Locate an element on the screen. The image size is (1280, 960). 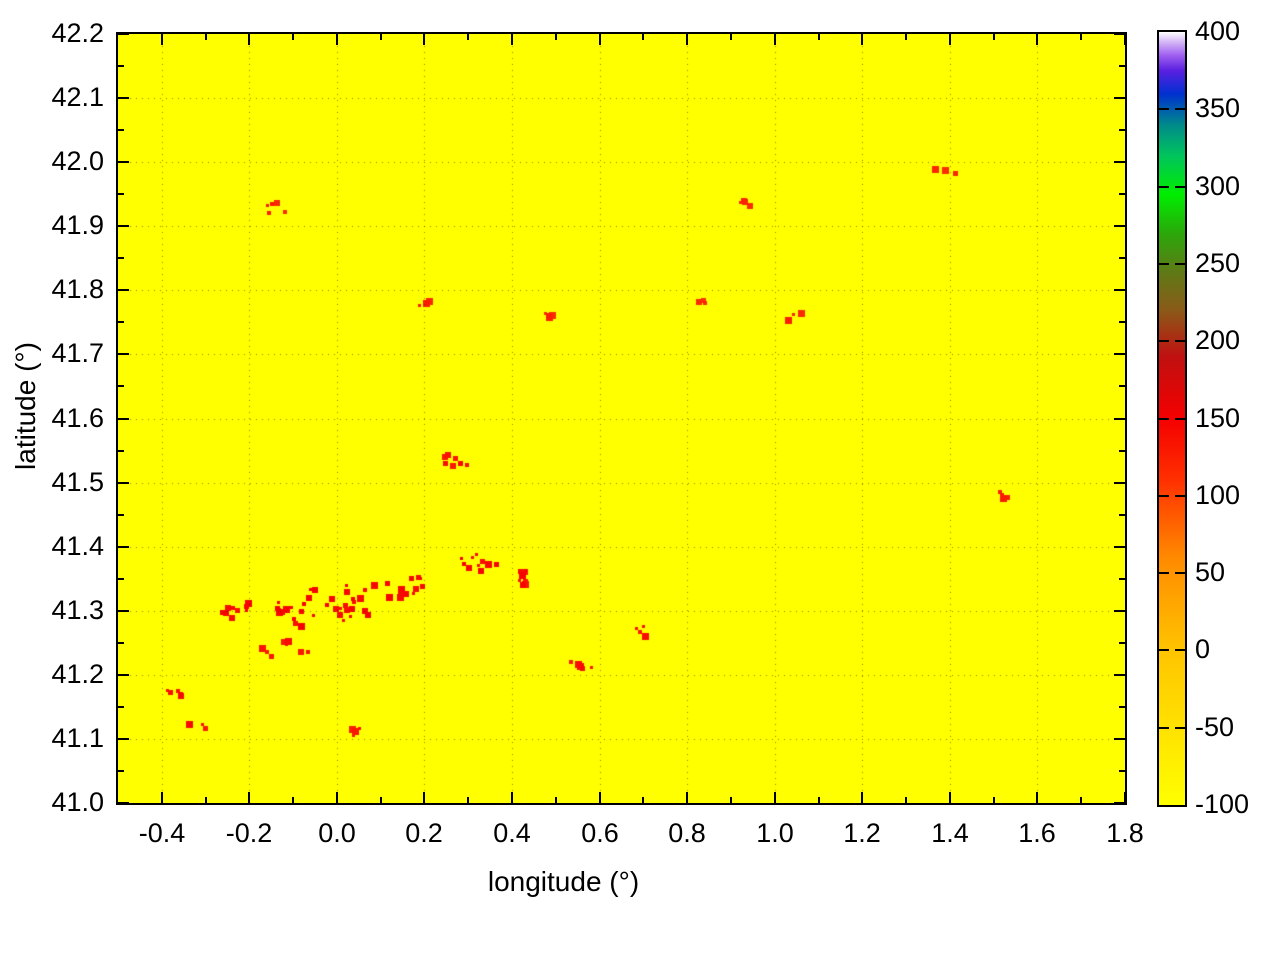
colorbar-tick-label: 100 is located at coordinates (1218, 495).